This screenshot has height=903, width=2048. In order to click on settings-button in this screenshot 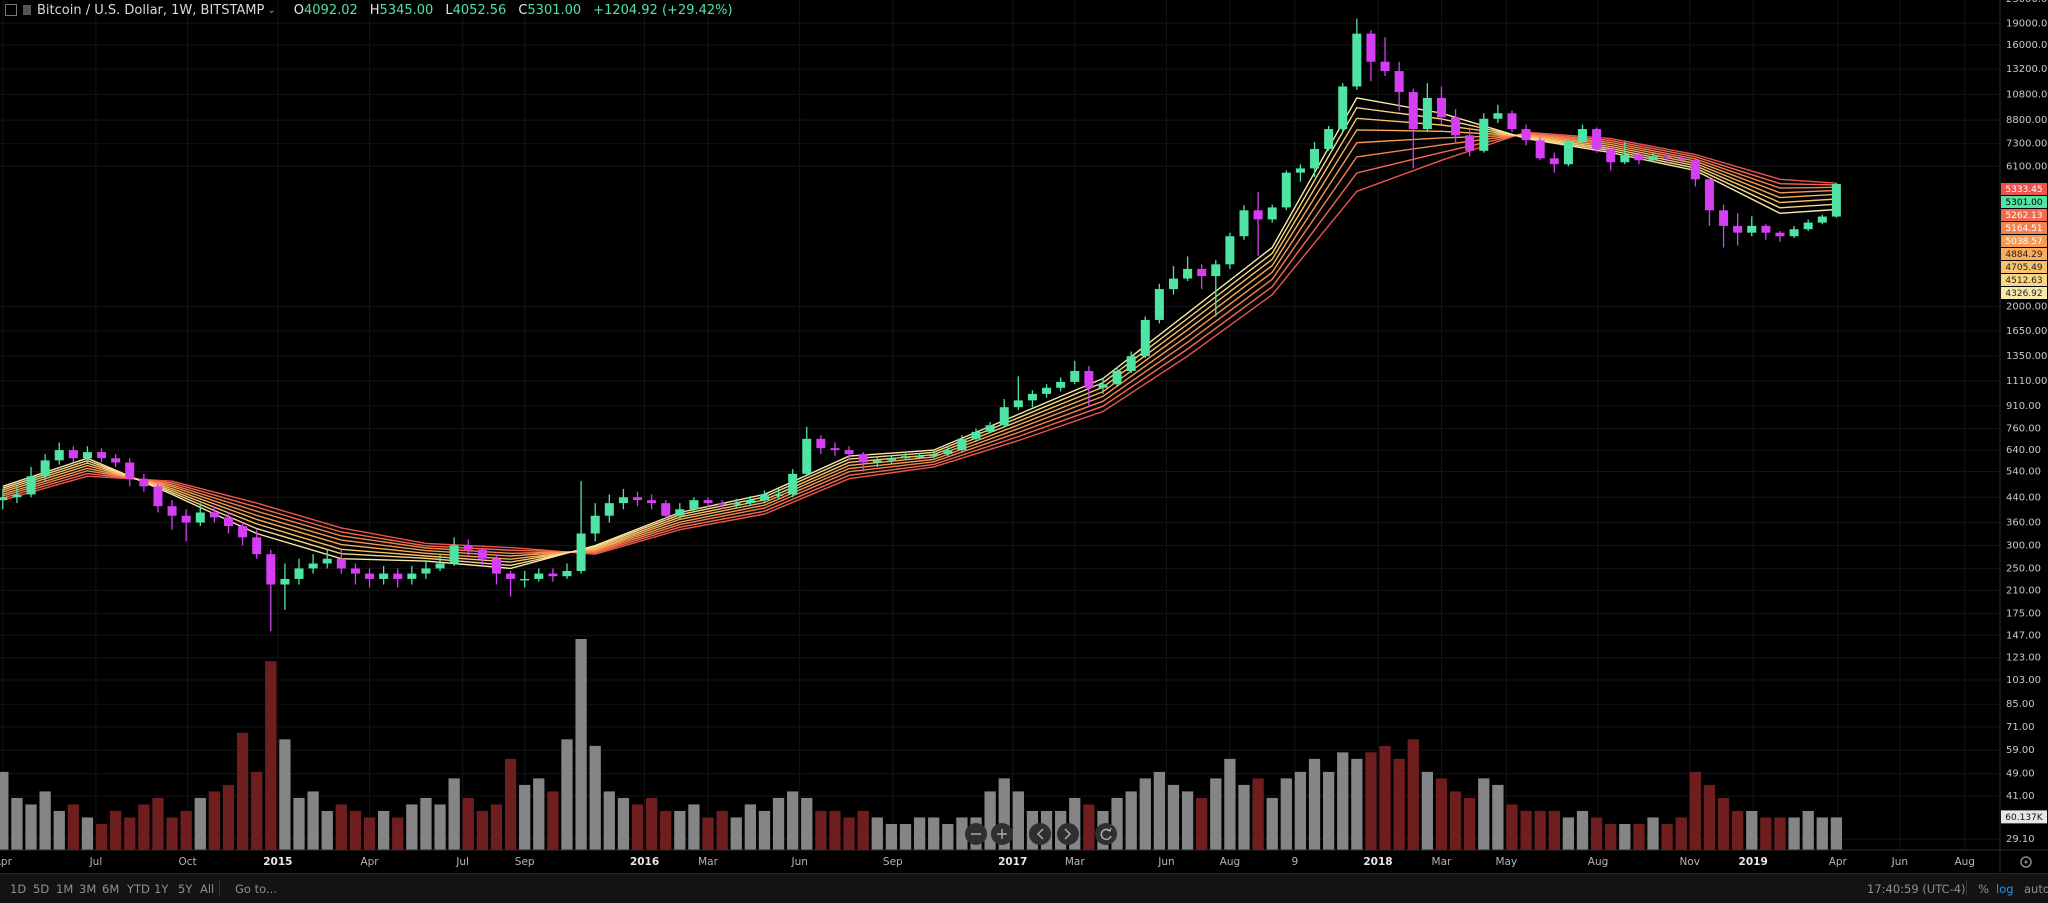, I will do `click(2026, 862)`.